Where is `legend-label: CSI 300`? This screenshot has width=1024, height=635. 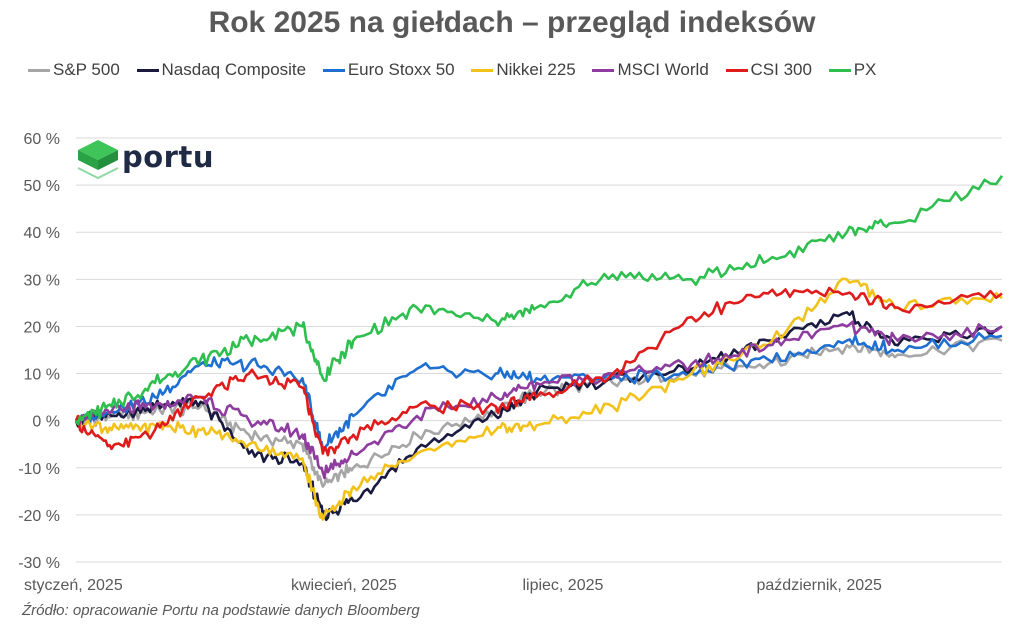 legend-label: CSI 300 is located at coordinates (781, 69).